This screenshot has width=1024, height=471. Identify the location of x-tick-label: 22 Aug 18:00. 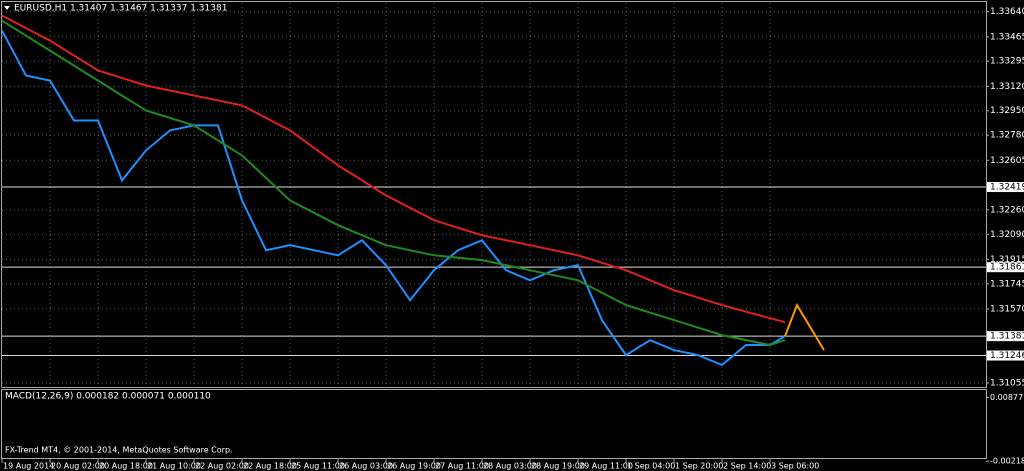
(270, 466).